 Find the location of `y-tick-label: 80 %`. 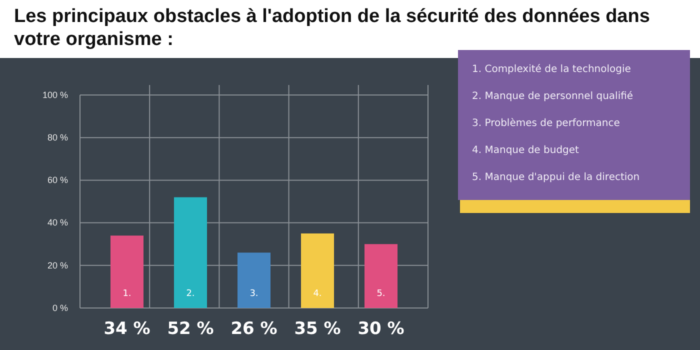

y-tick-label: 80 % is located at coordinates (57, 137).